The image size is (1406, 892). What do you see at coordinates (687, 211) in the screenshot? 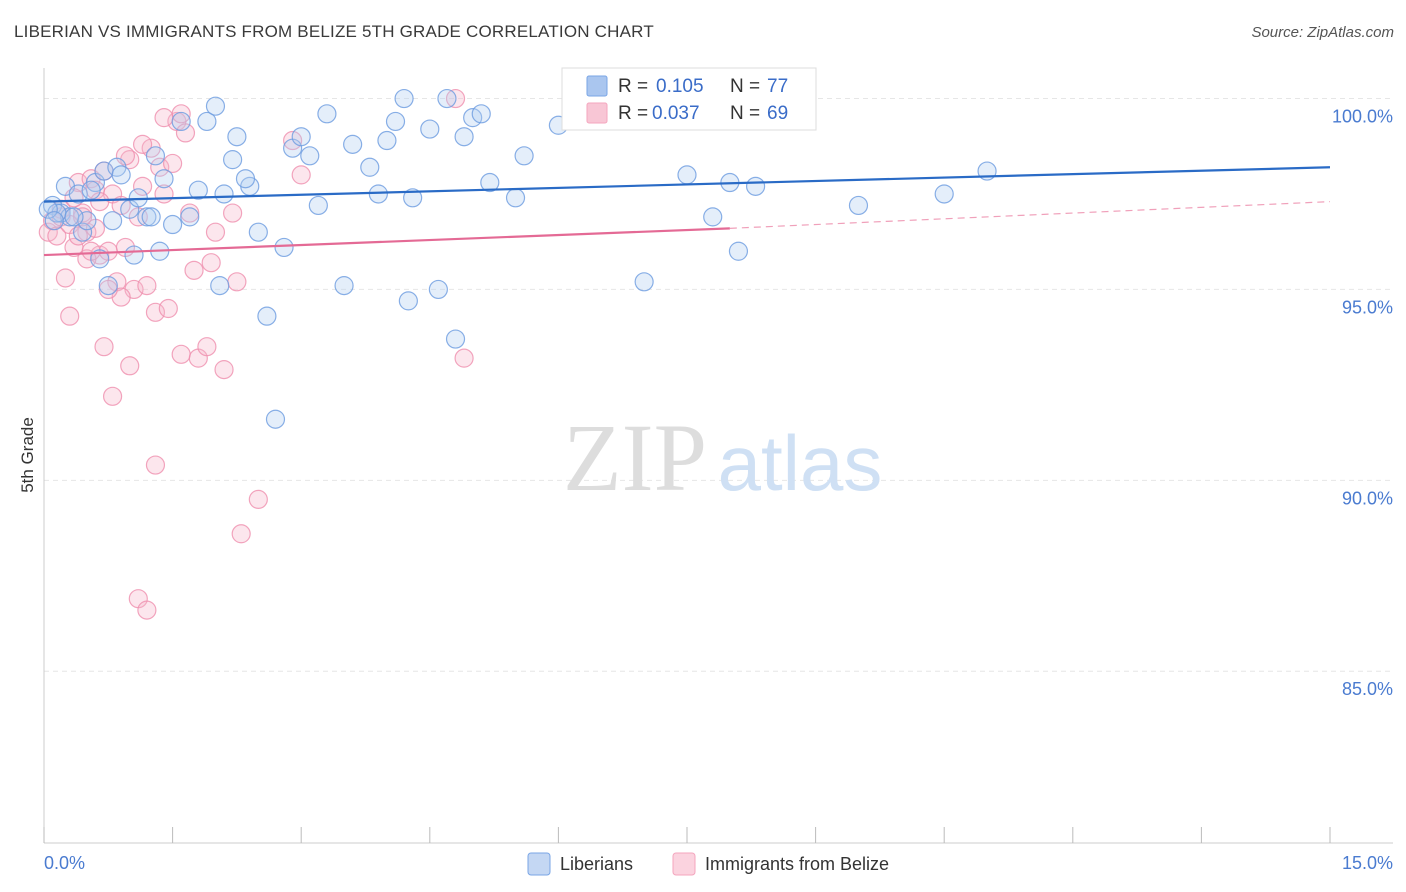
I see `trend-lines` at bounding box center [687, 211].